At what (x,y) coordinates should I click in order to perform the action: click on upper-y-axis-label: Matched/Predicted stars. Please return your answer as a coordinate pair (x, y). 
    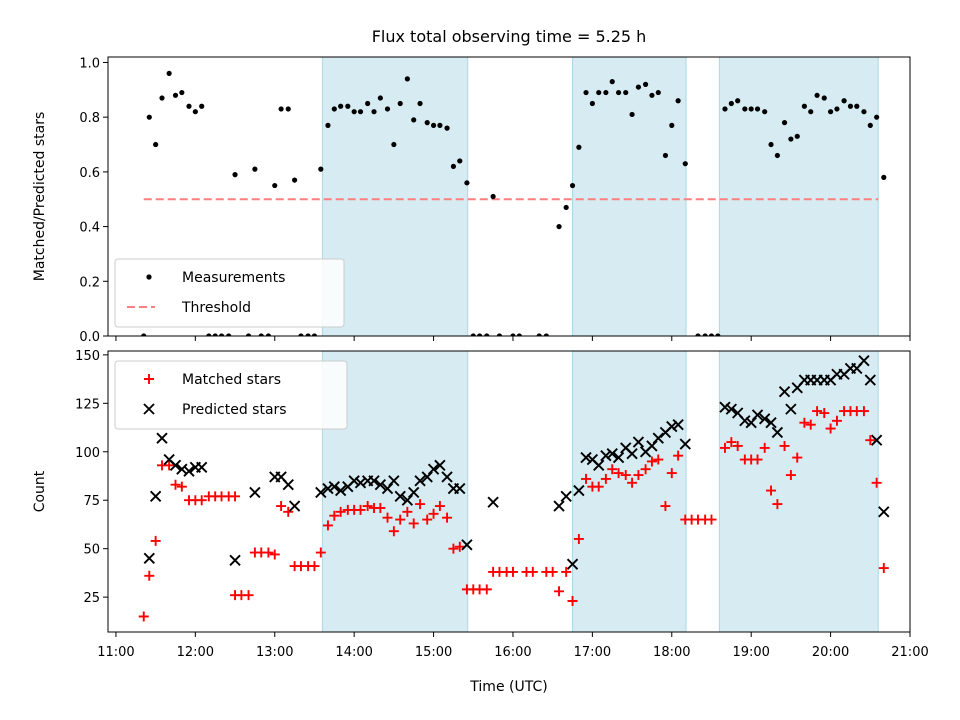
    Looking at the image, I should click on (40, 197).